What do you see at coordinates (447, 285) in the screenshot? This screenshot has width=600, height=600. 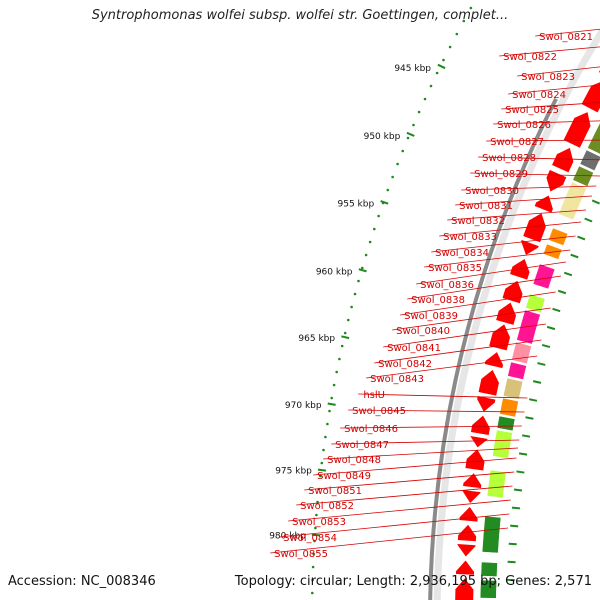 I see `gene-label-swol_0836: Swol_0836` at bounding box center [447, 285].